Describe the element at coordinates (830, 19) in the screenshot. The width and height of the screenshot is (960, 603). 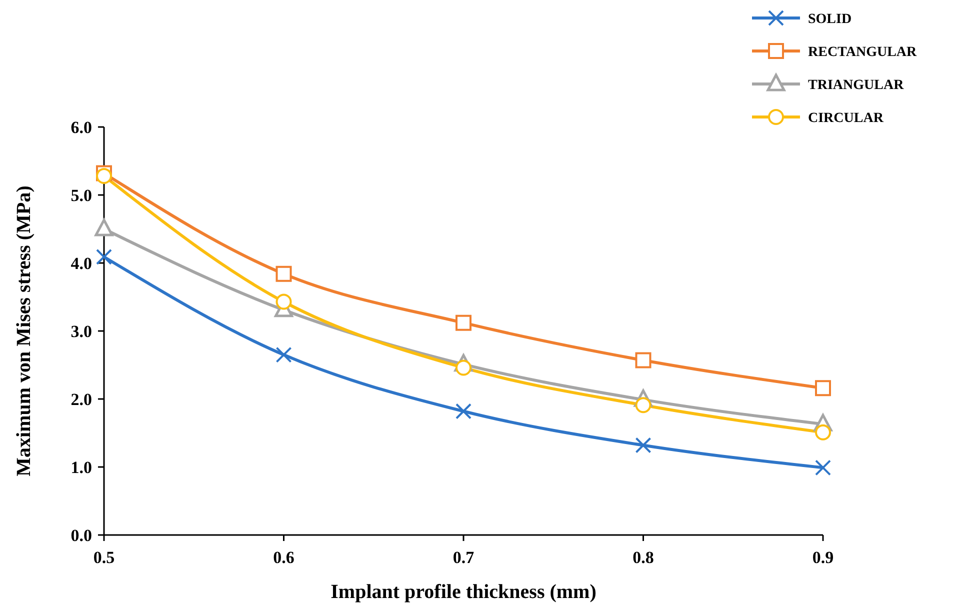
I see `legend-label: SOLID` at that location.